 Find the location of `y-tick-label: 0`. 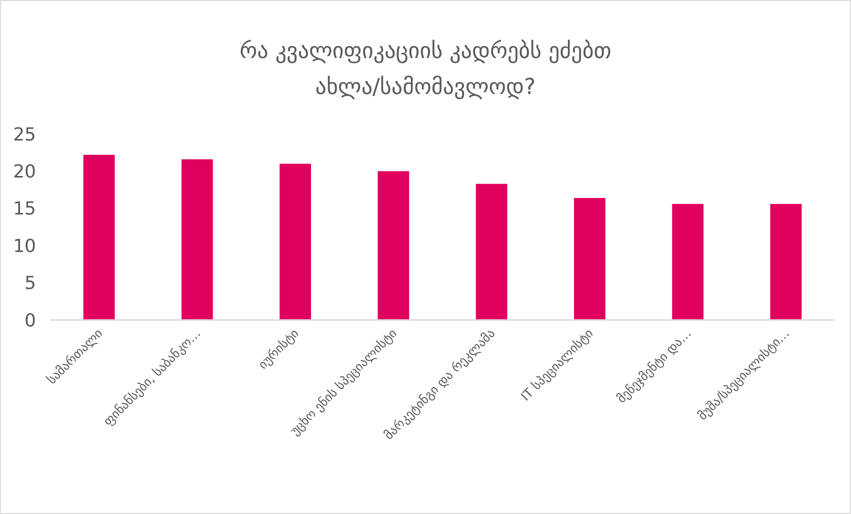

y-tick-label: 0 is located at coordinates (30, 321).